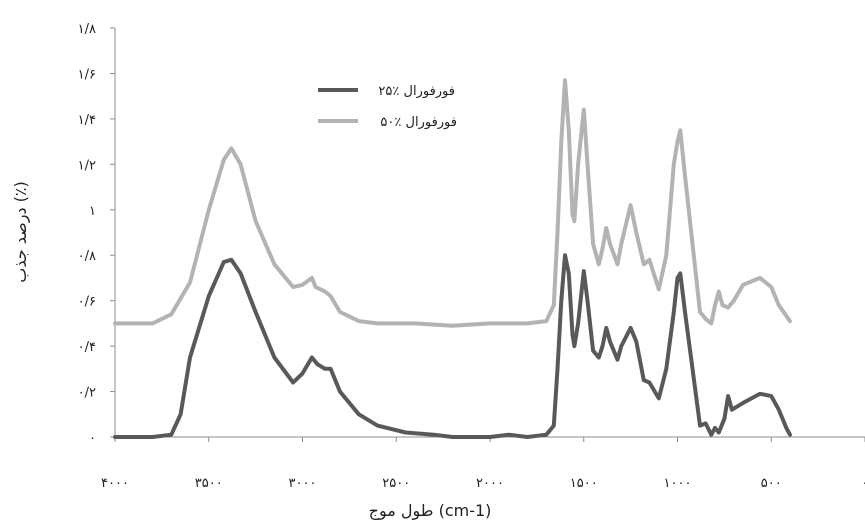 The width and height of the screenshot is (865, 527). I want to click on y-tick-label: ۰/۴, so click(87, 347).